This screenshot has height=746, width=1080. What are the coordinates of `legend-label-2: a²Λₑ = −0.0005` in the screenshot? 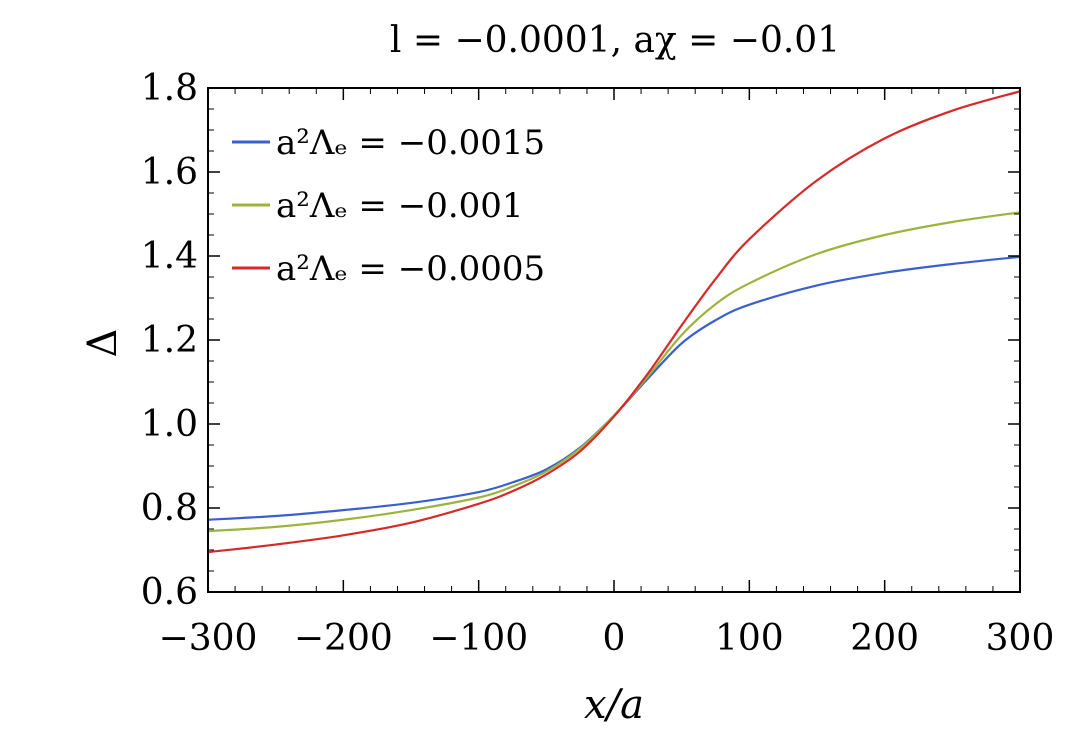 It's located at (410, 269).